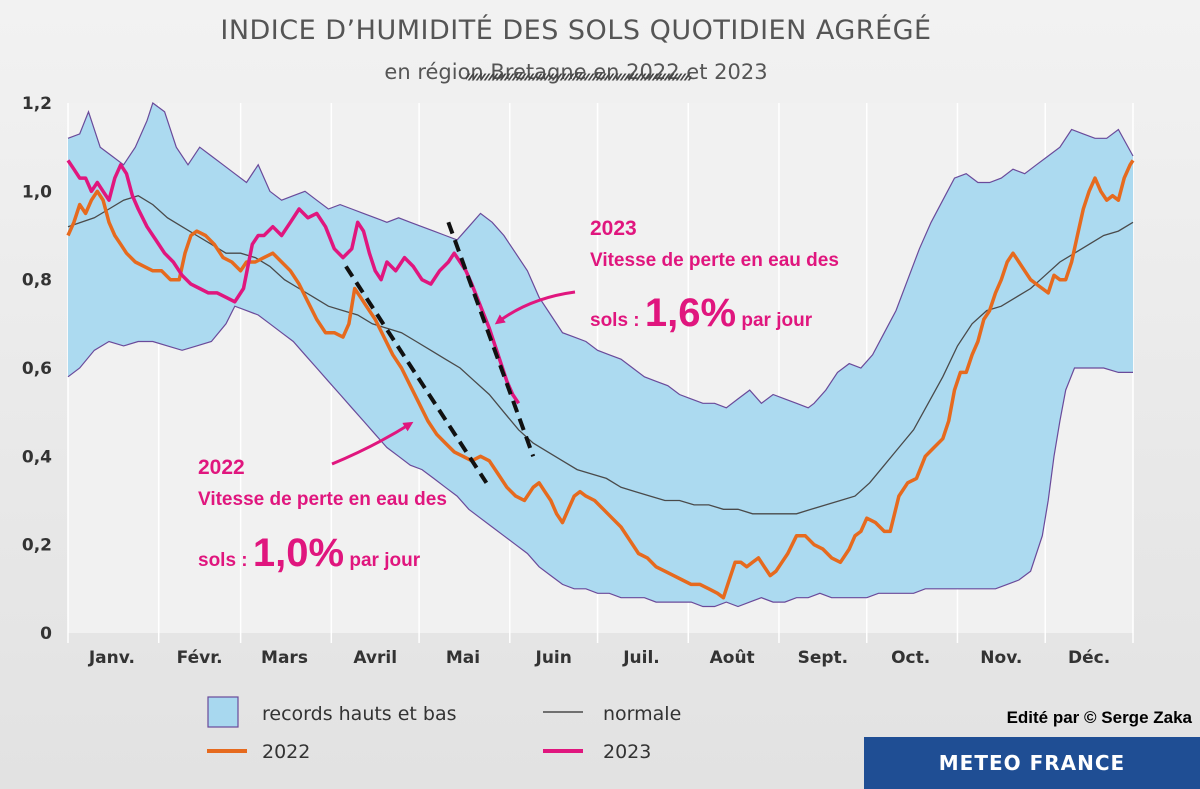 The image size is (1200, 789). What do you see at coordinates (286, 752) in the screenshot?
I see `legend-label-2022: 2022` at bounding box center [286, 752].